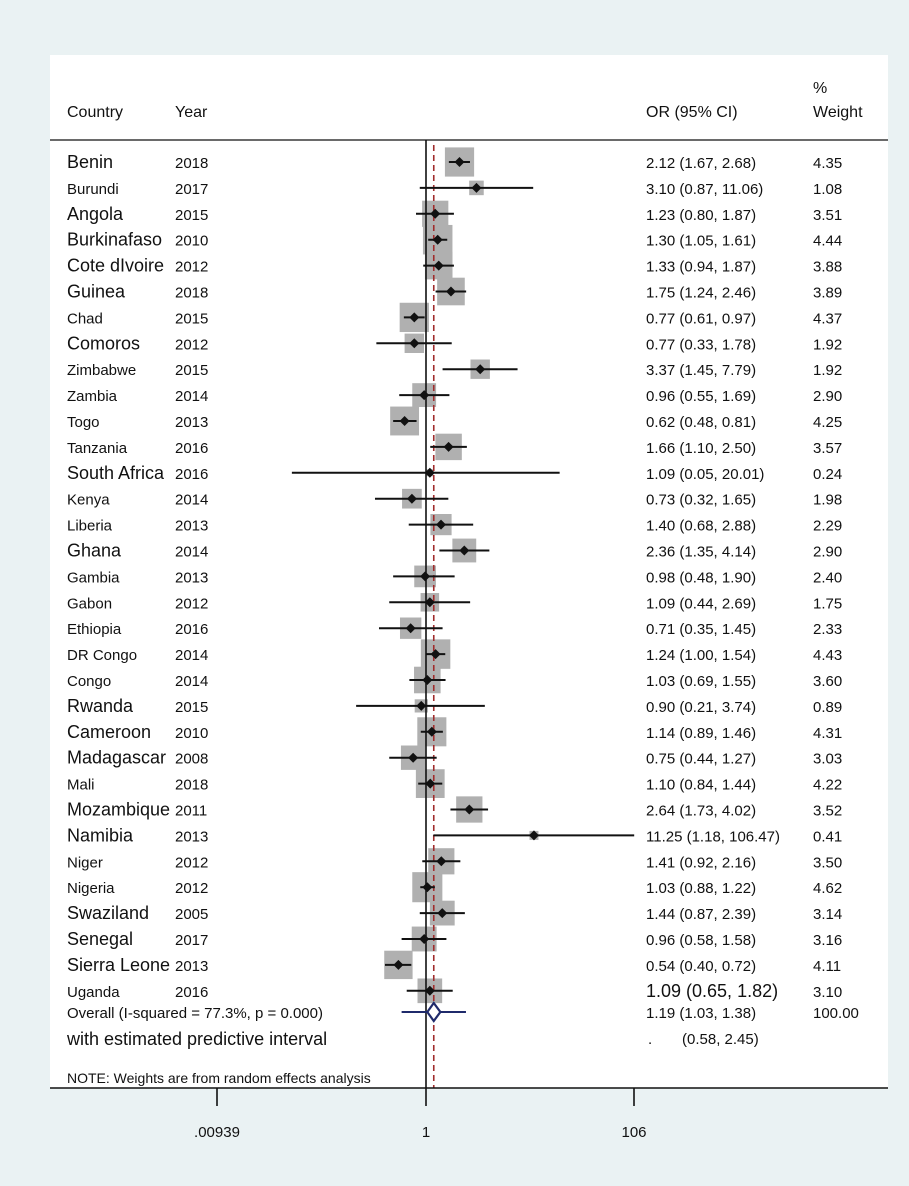 Image resolution: width=909 pixels, height=1186 pixels. I want to click on country-label: Liberia, so click(90, 526).